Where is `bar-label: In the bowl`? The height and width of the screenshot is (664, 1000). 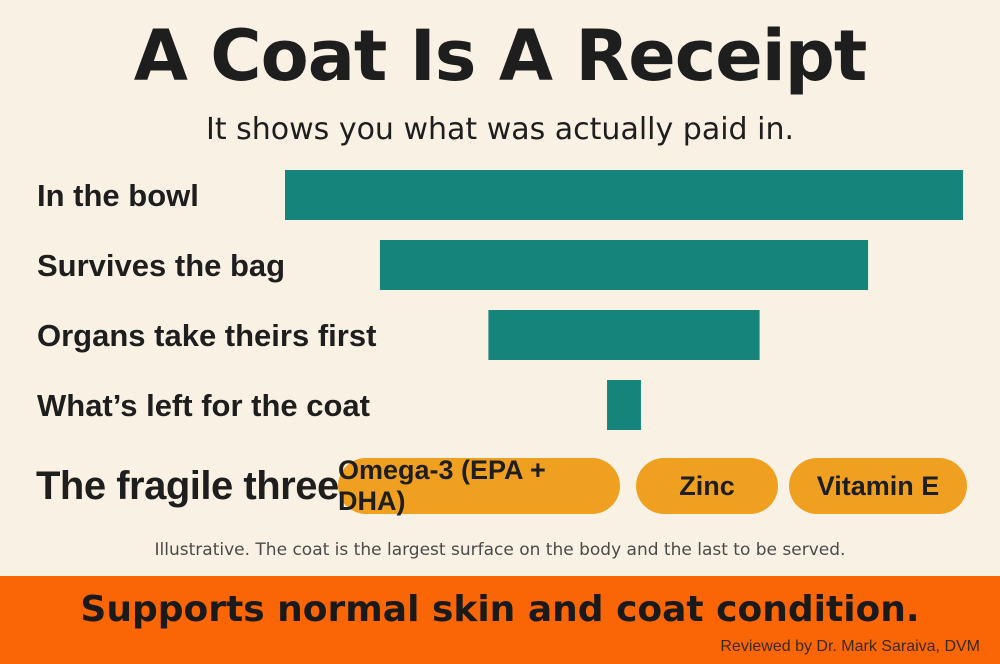
bar-label: In the bowl is located at coordinates (118, 195).